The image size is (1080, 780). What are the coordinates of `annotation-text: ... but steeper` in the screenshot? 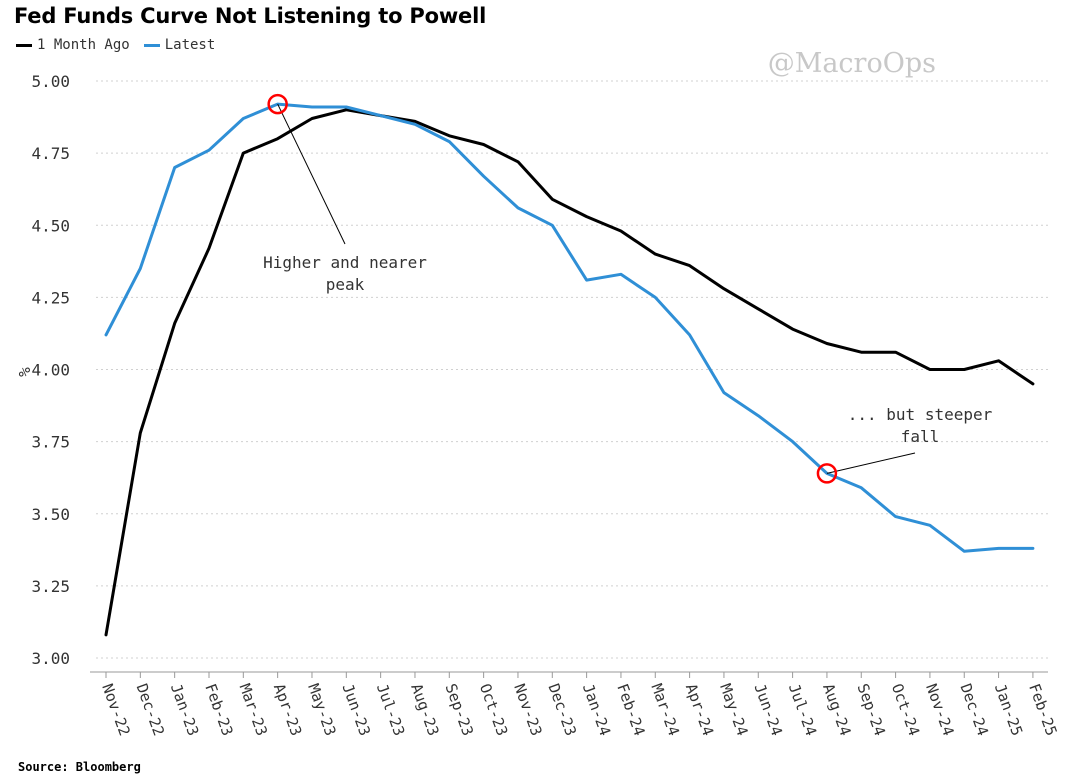 It's located at (920, 414).